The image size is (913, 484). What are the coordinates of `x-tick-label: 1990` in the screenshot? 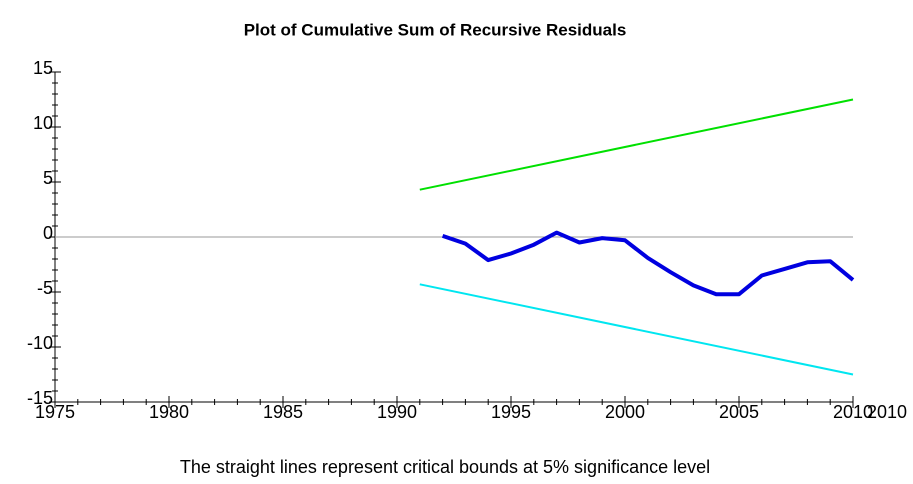 It's located at (397, 412).